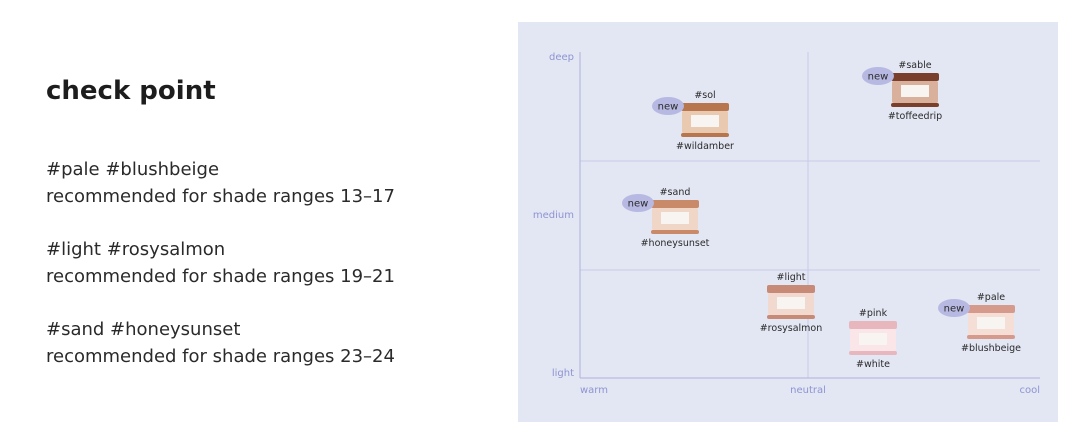  What do you see at coordinates (675, 243) in the screenshot?
I see `product-bottom-label: #honeysunset` at bounding box center [675, 243].